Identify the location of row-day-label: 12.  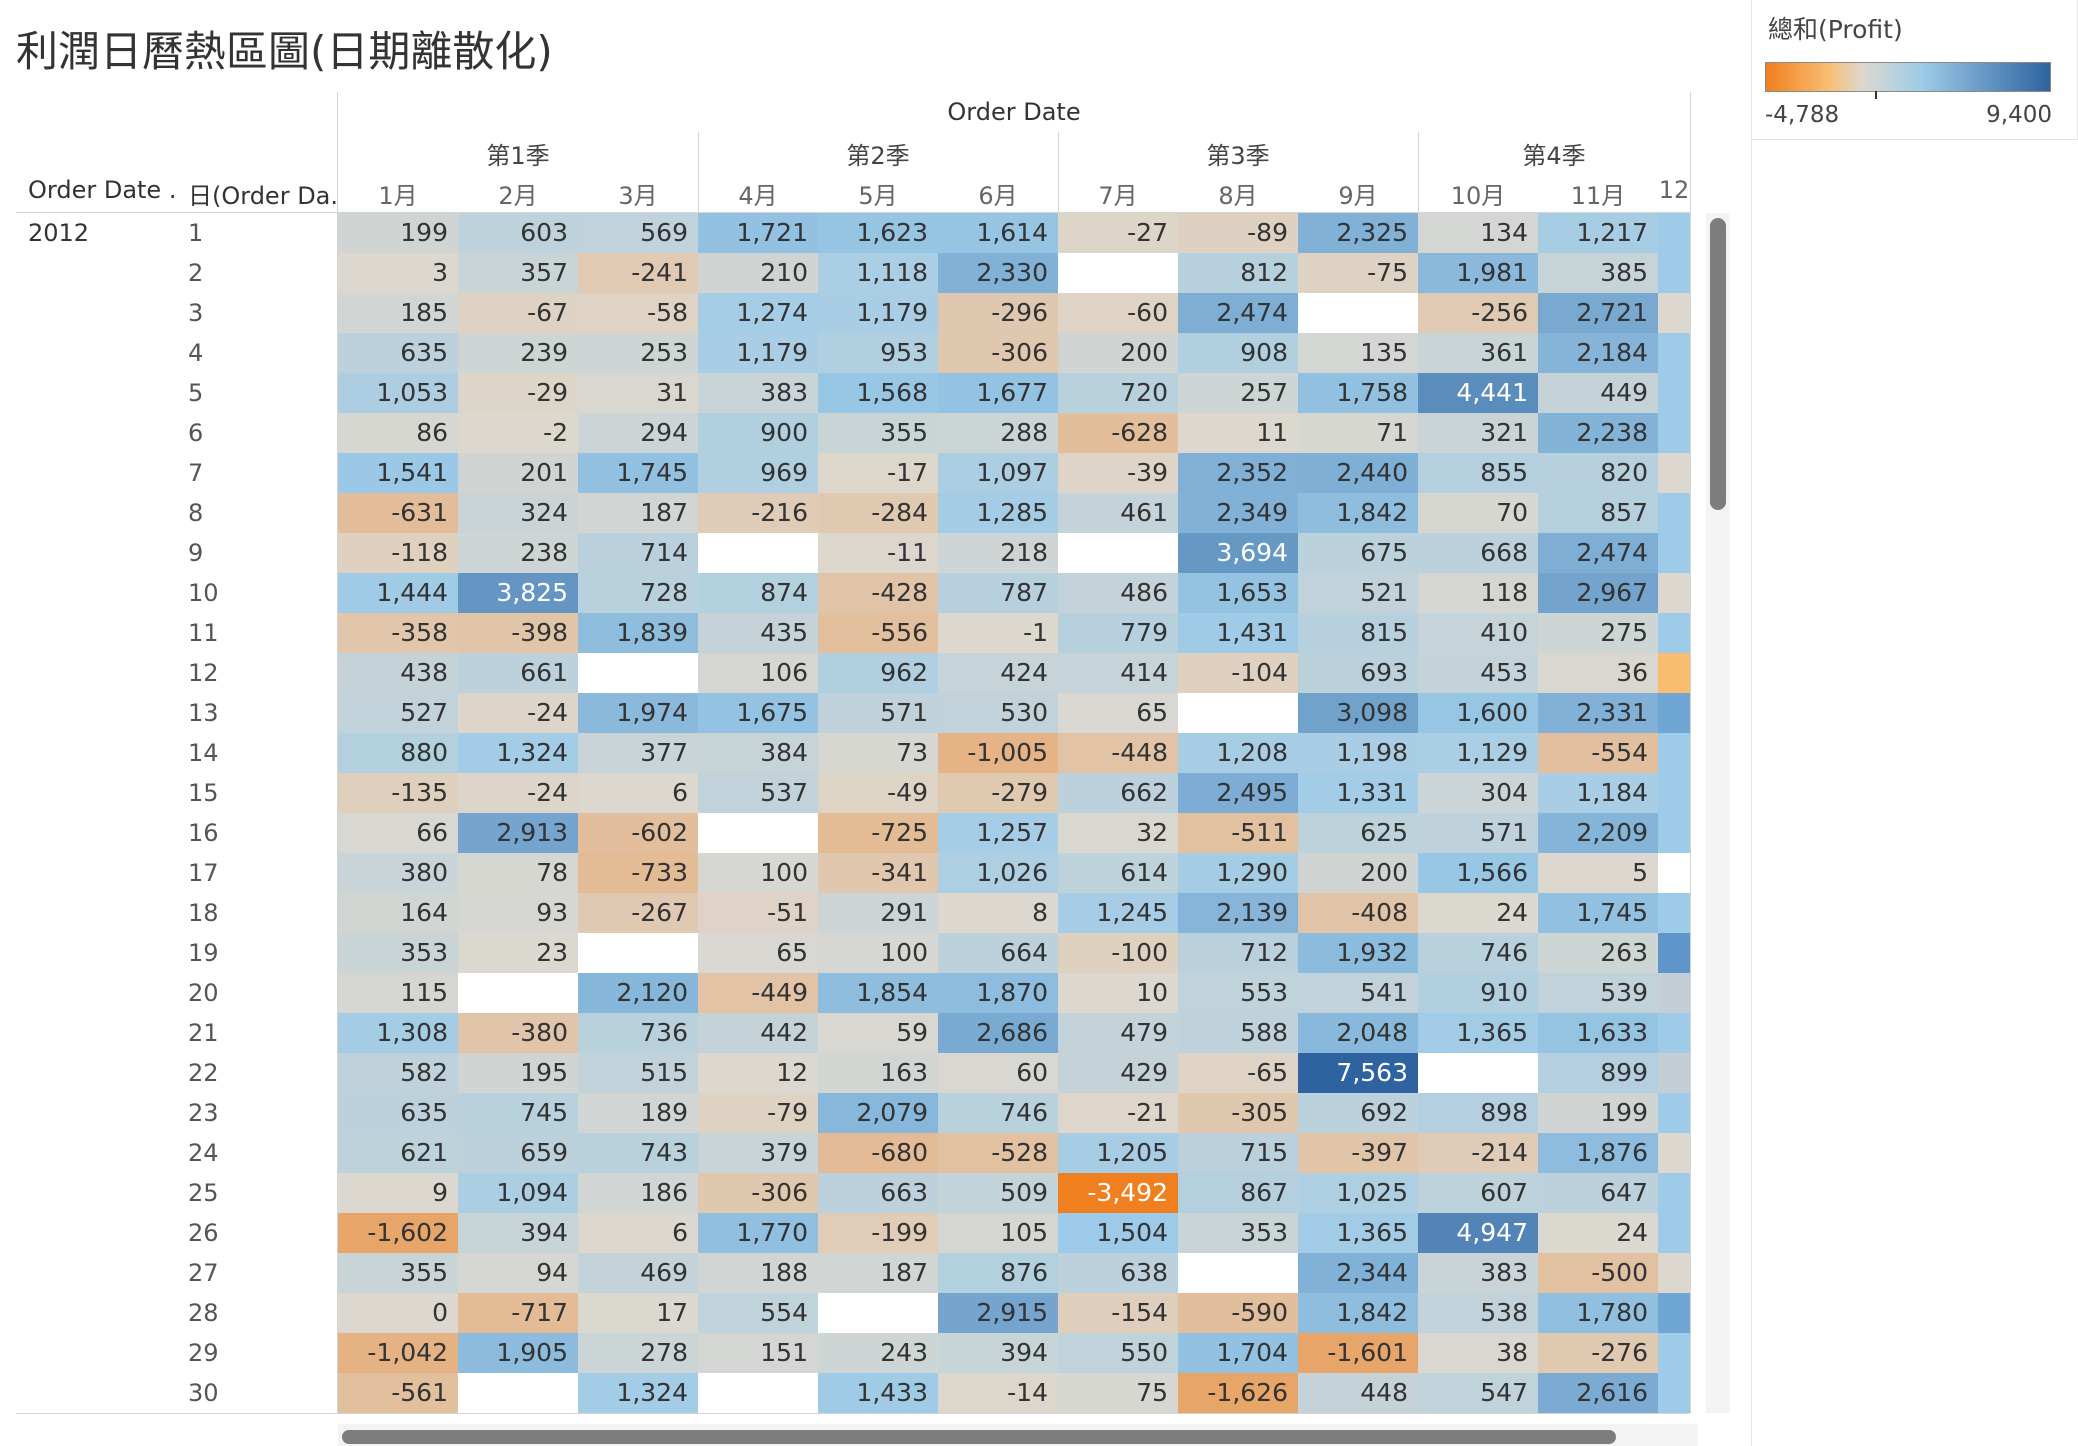
(203, 673).